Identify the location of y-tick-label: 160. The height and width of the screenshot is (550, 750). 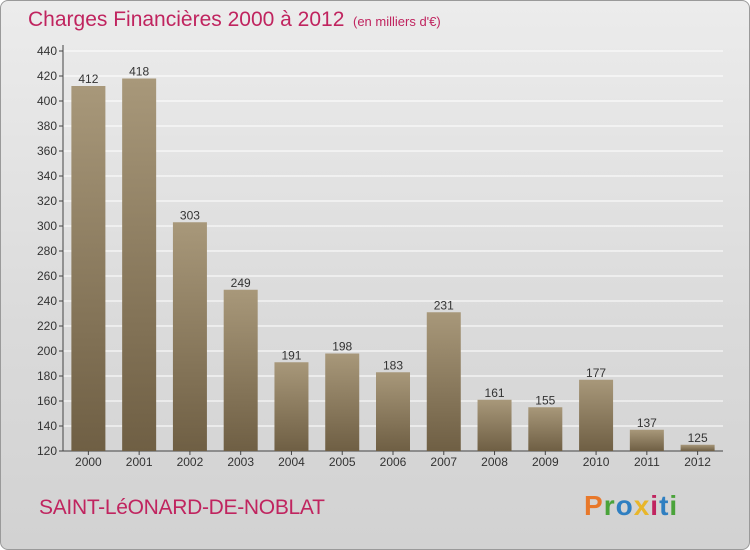
(47, 401).